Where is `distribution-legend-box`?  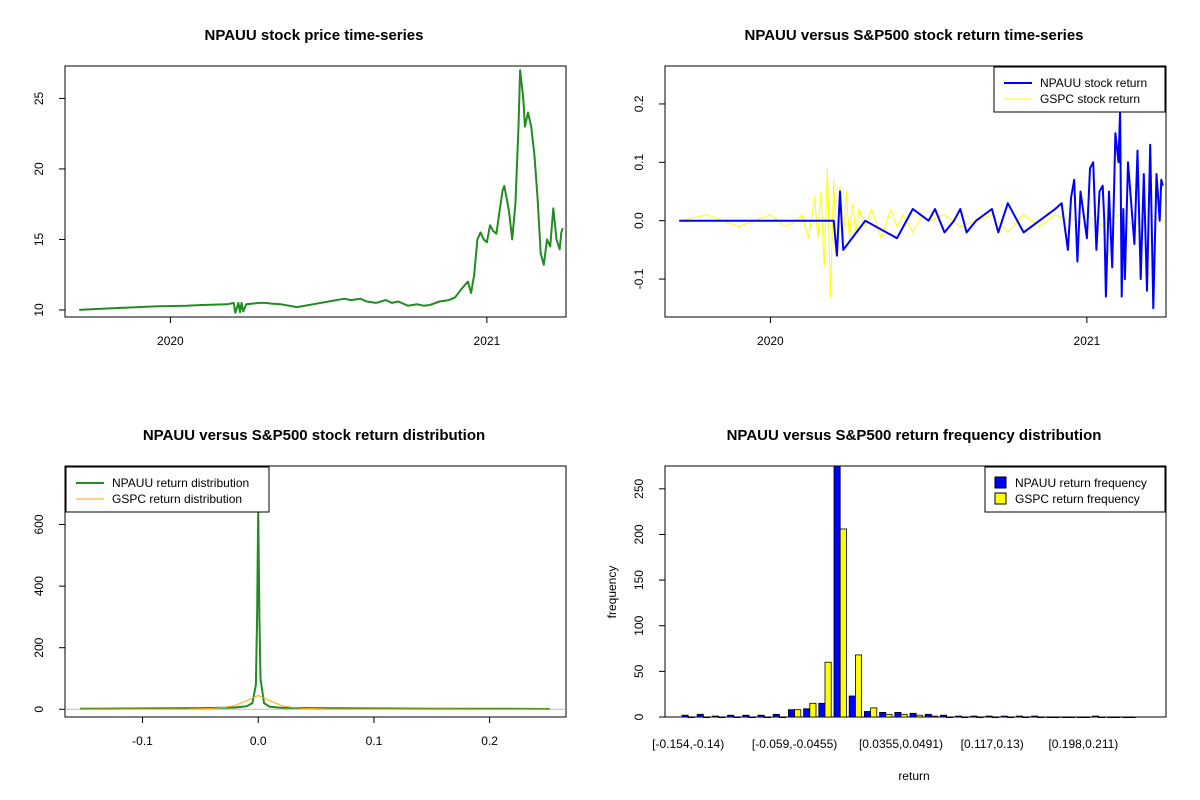 distribution-legend-box is located at coordinates (167, 489).